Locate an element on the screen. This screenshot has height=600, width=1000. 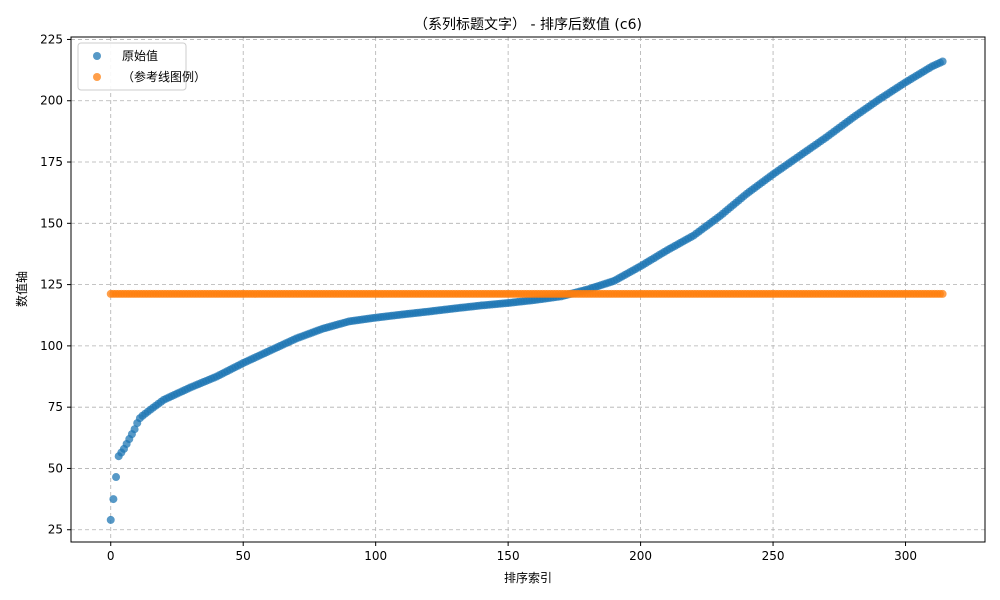
y-tick-label: 225 is located at coordinates (51, 39).